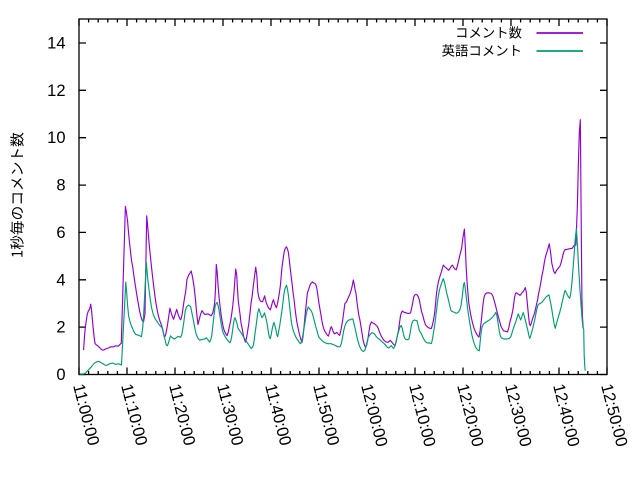 This screenshot has height=480, width=640. Describe the element at coordinates (60, 328) in the screenshot. I see `svg-text: 2` at that location.